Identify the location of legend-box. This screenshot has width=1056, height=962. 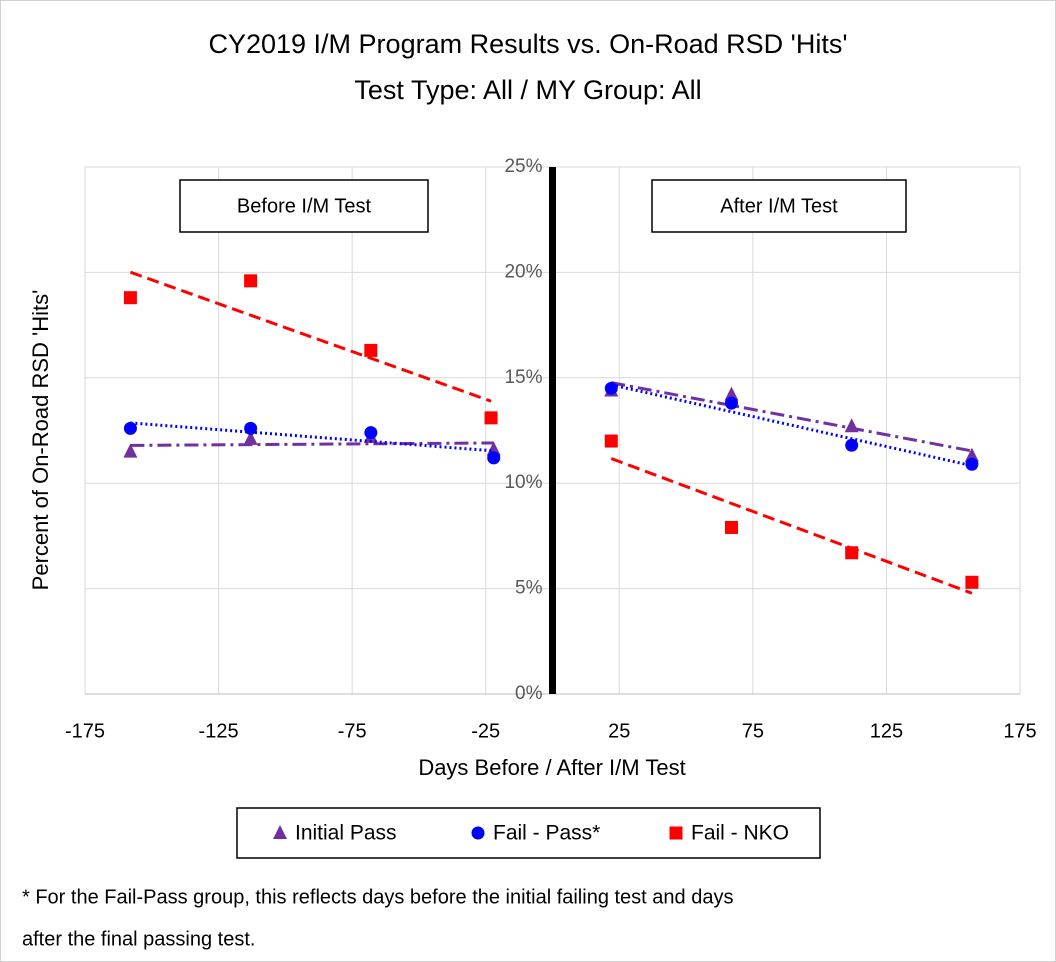
(528, 833).